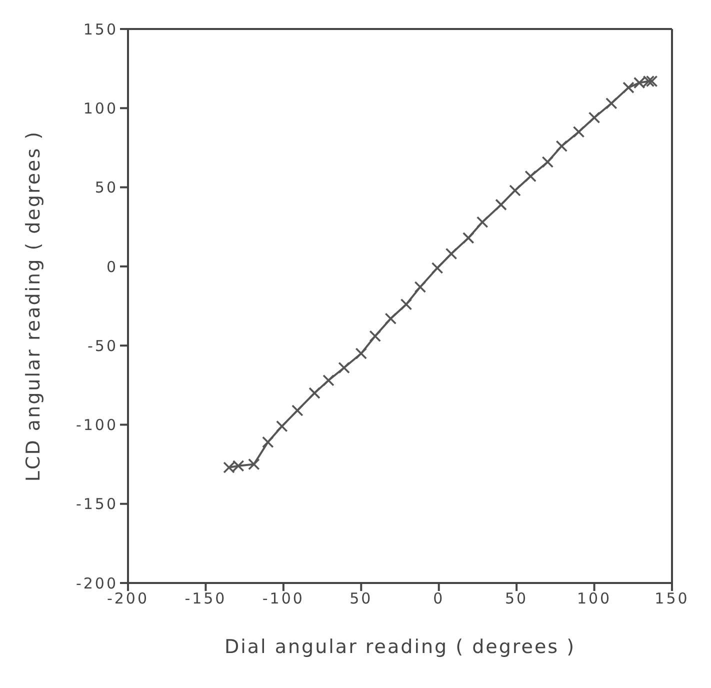  What do you see at coordinates (594, 599) in the screenshot?
I see `x-tick-label: 100` at bounding box center [594, 599].